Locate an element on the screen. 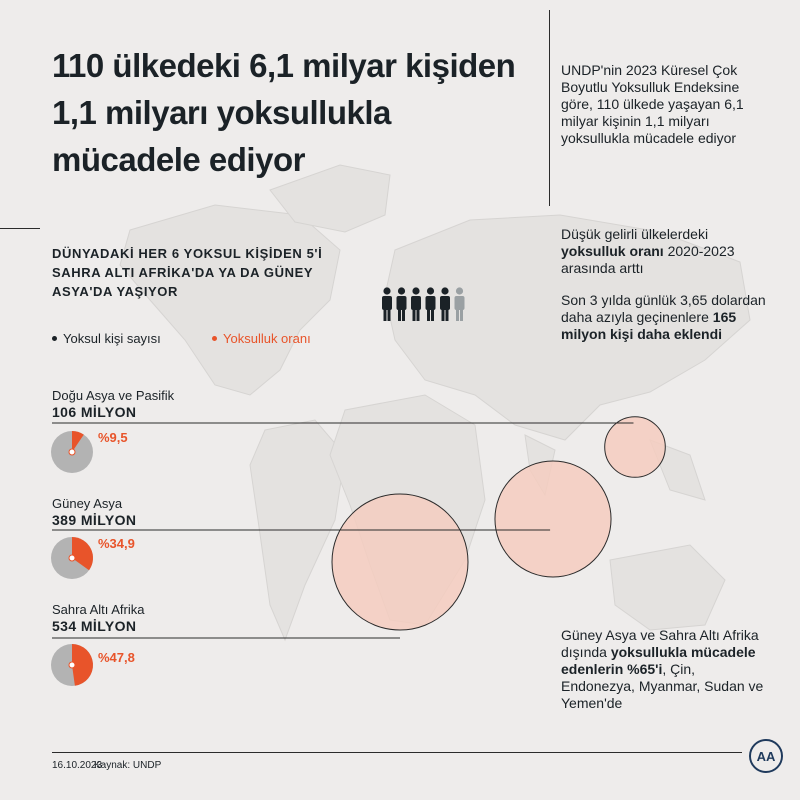 This screenshot has height=800, width=800. divider-vertical is located at coordinates (549, 108).